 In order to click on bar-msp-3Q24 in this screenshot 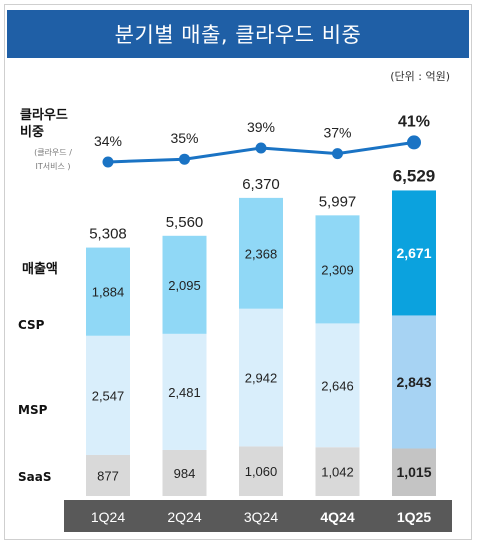, I will do `click(261, 377)`.